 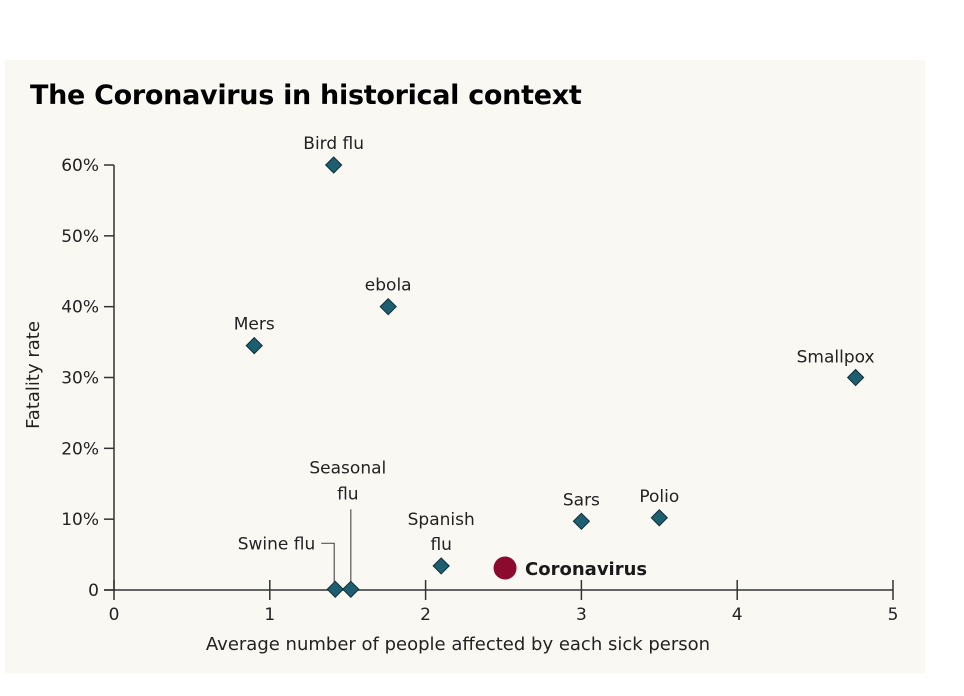 I want to click on point-label-coronavirus: Coronavirus, so click(x=586, y=569).